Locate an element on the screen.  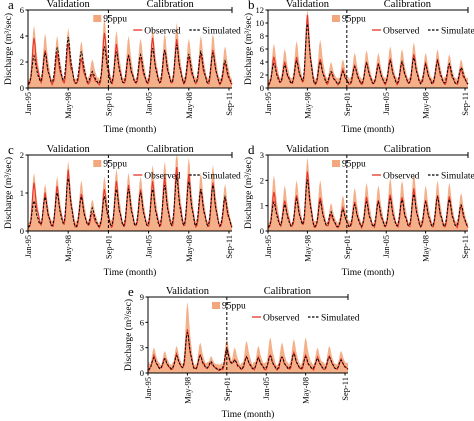
y-tick-label: 12 is located at coordinates (260, 10).